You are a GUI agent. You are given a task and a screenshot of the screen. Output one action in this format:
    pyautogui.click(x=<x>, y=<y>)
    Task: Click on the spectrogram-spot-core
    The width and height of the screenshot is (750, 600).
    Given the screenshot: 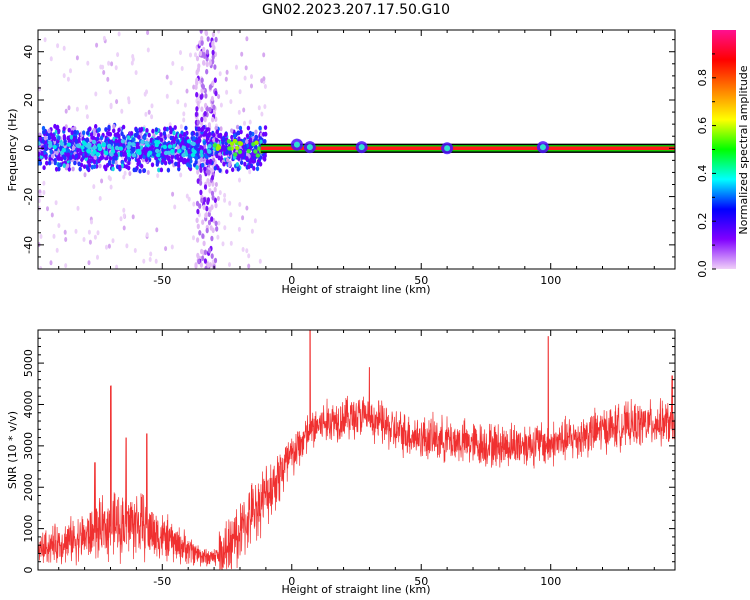 What is the action you would take?
    pyautogui.click(x=309, y=147)
    